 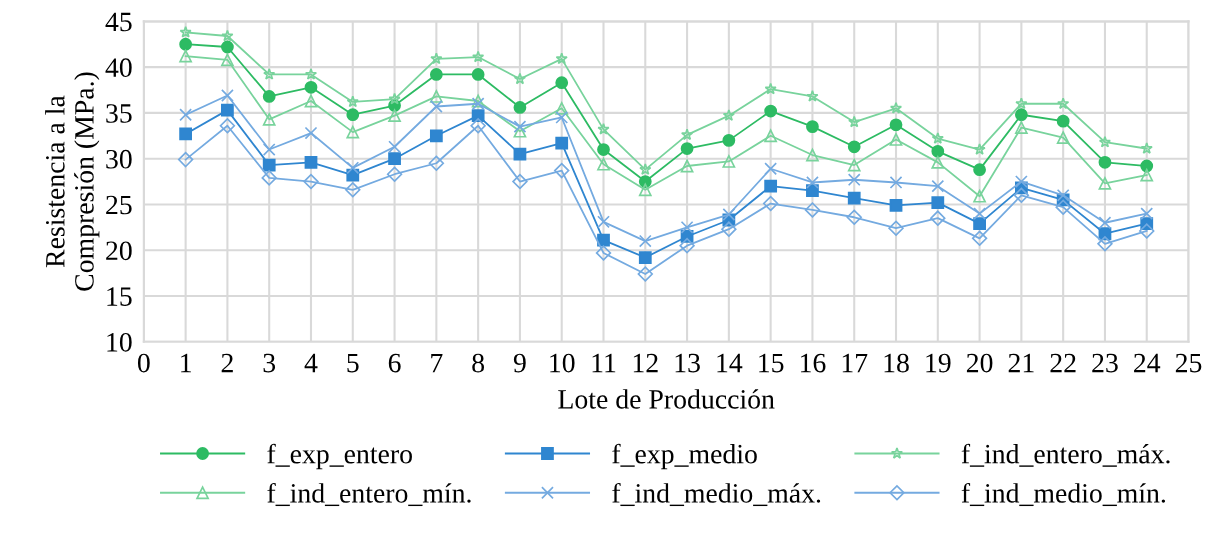 I want to click on x-tick-label: 15, so click(x=771, y=363).